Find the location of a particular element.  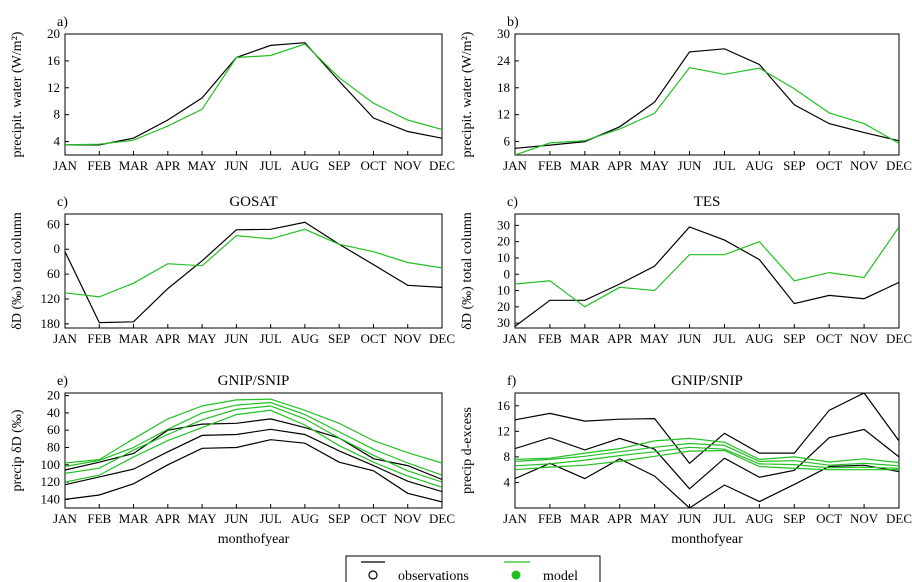

plot-frame-b is located at coordinates (707, 94).